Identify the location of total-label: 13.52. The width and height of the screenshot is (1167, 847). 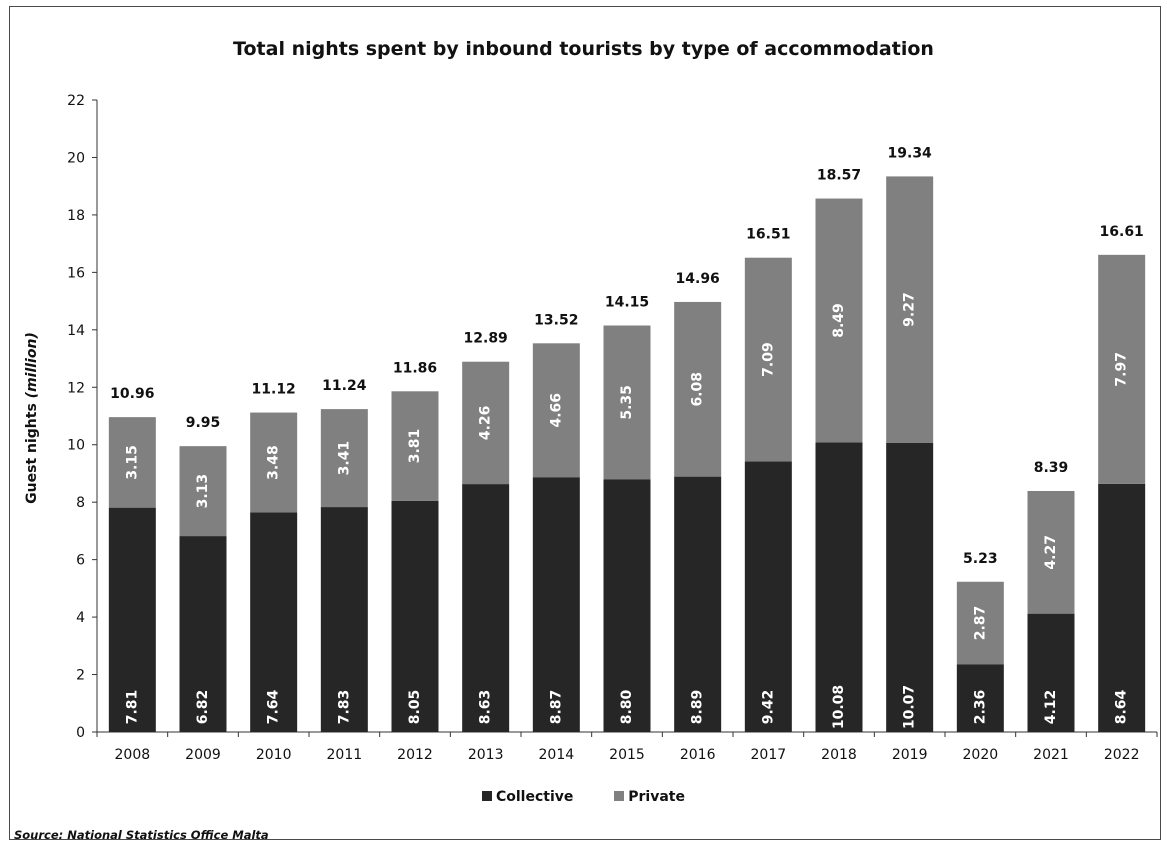
(556, 320).